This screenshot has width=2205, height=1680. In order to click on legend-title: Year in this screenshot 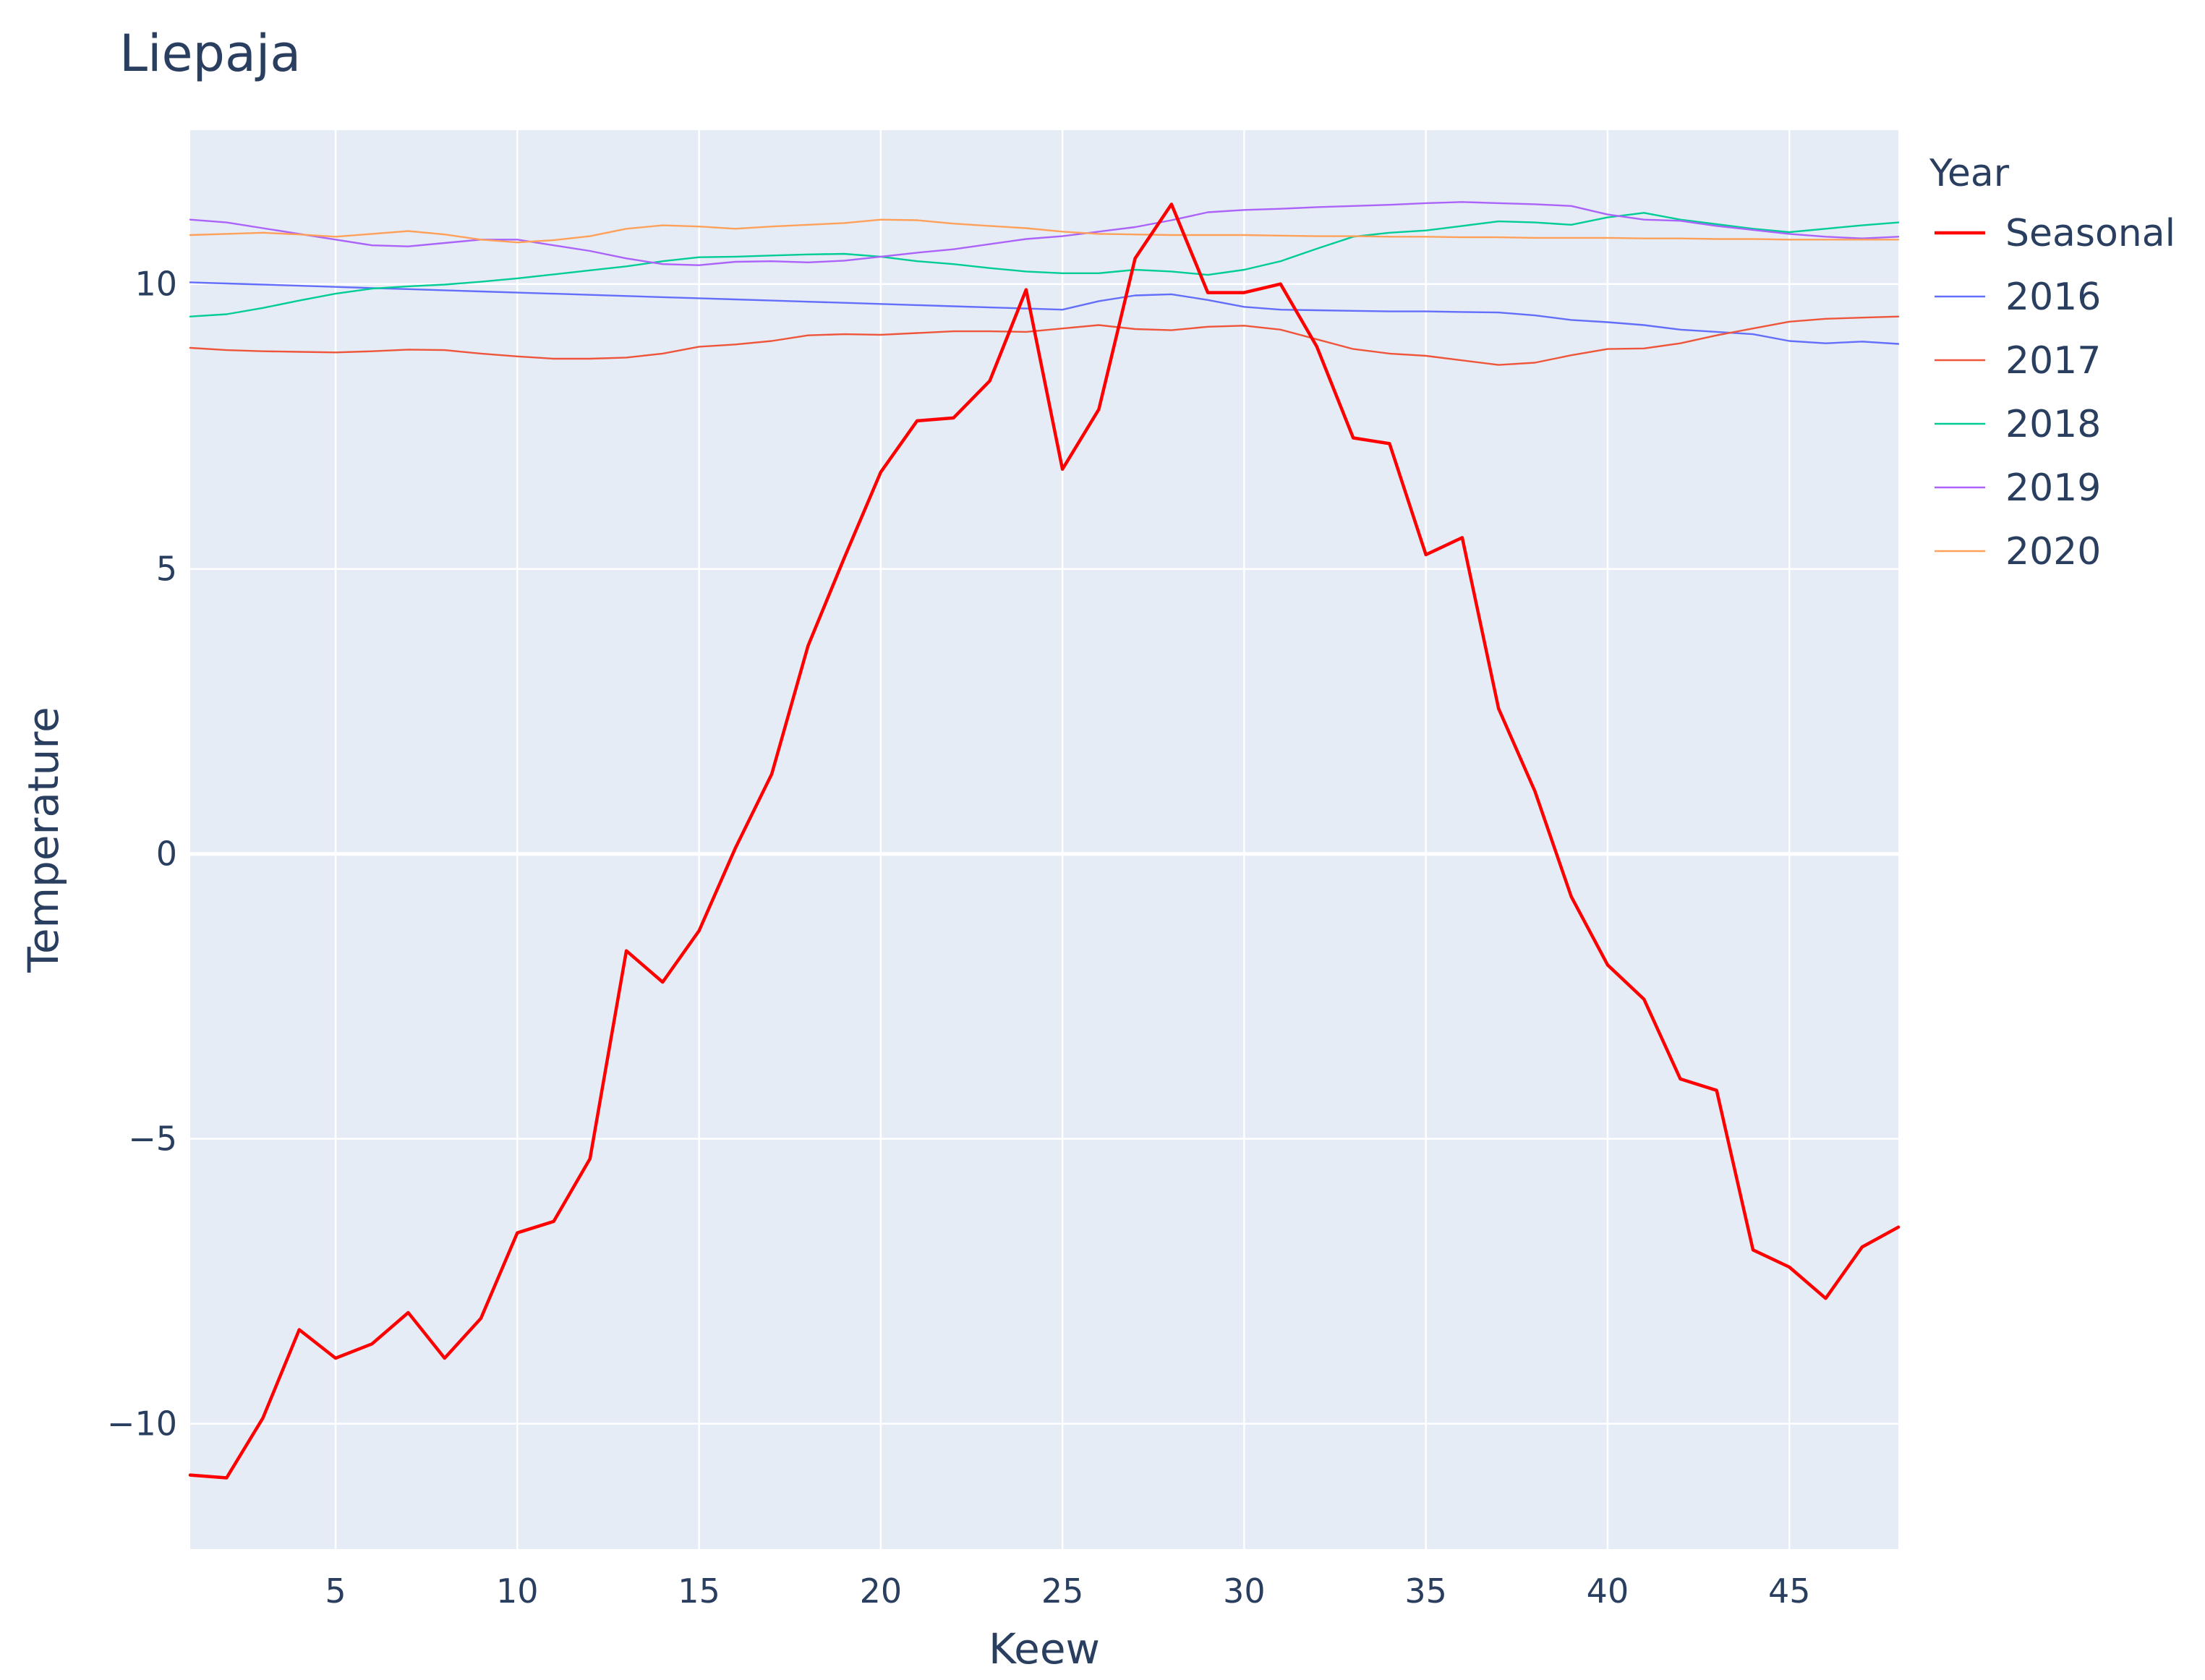, I will do `click(1970, 173)`.